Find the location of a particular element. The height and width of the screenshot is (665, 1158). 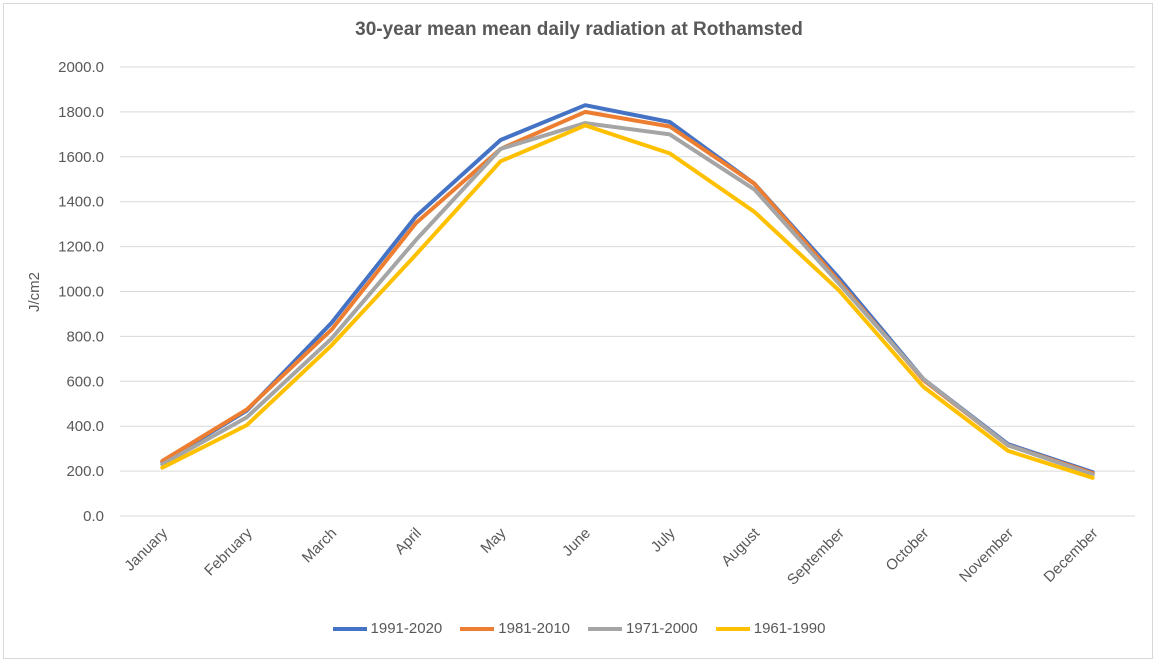

y-tick-label: 600.0 is located at coordinates (85, 381).